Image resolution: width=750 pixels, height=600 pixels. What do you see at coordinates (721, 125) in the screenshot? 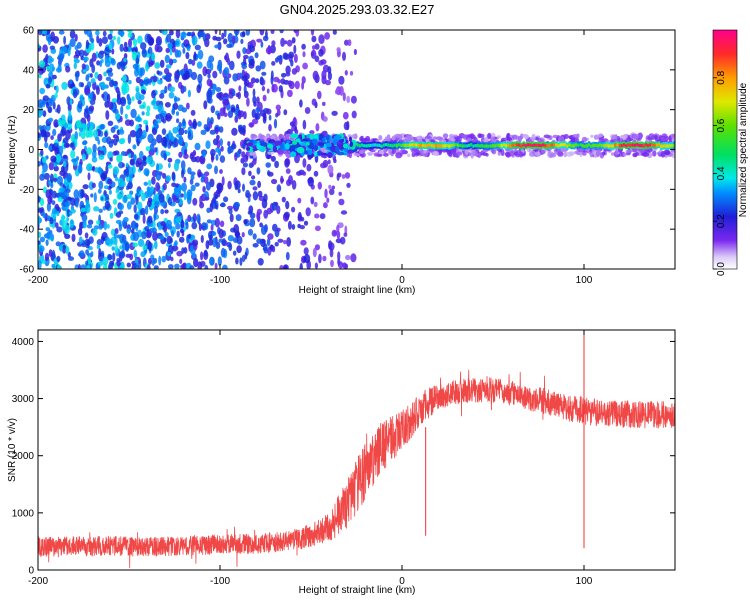
I see `colorbar-tick-label: 0.6` at bounding box center [721, 125].